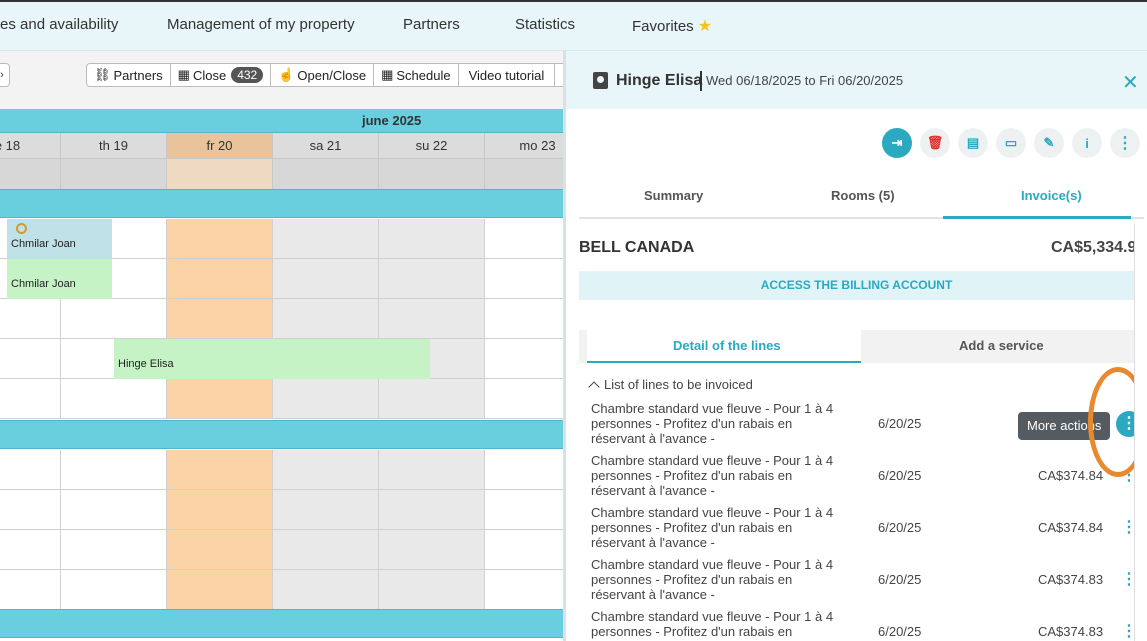 Image resolution: width=1147 pixels, height=641 pixels. Describe the element at coordinates (856, 285) in the screenshot. I see `access-billing-account-button: ACCESS THE BILLING ACCOUNT` at that location.